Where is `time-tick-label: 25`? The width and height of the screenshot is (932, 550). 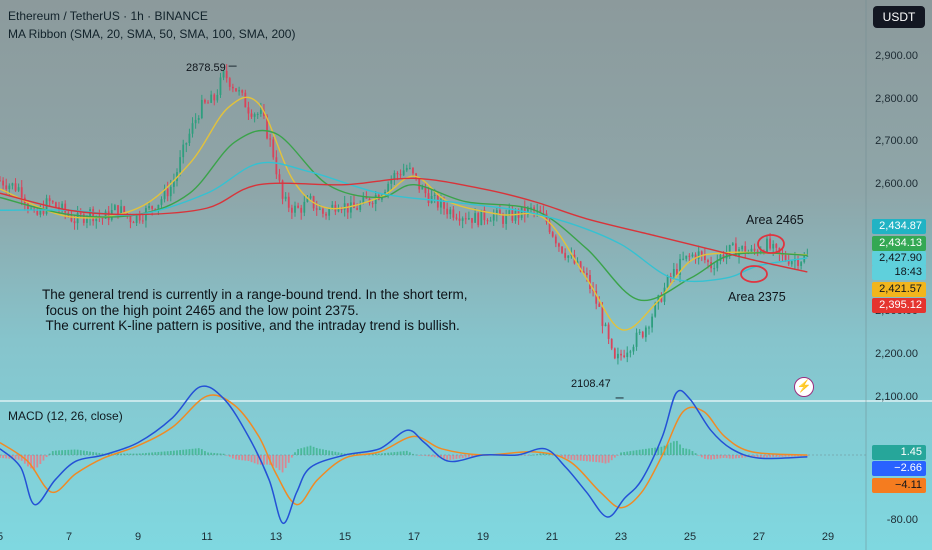 time-tick-label: 25 is located at coordinates (690, 537).